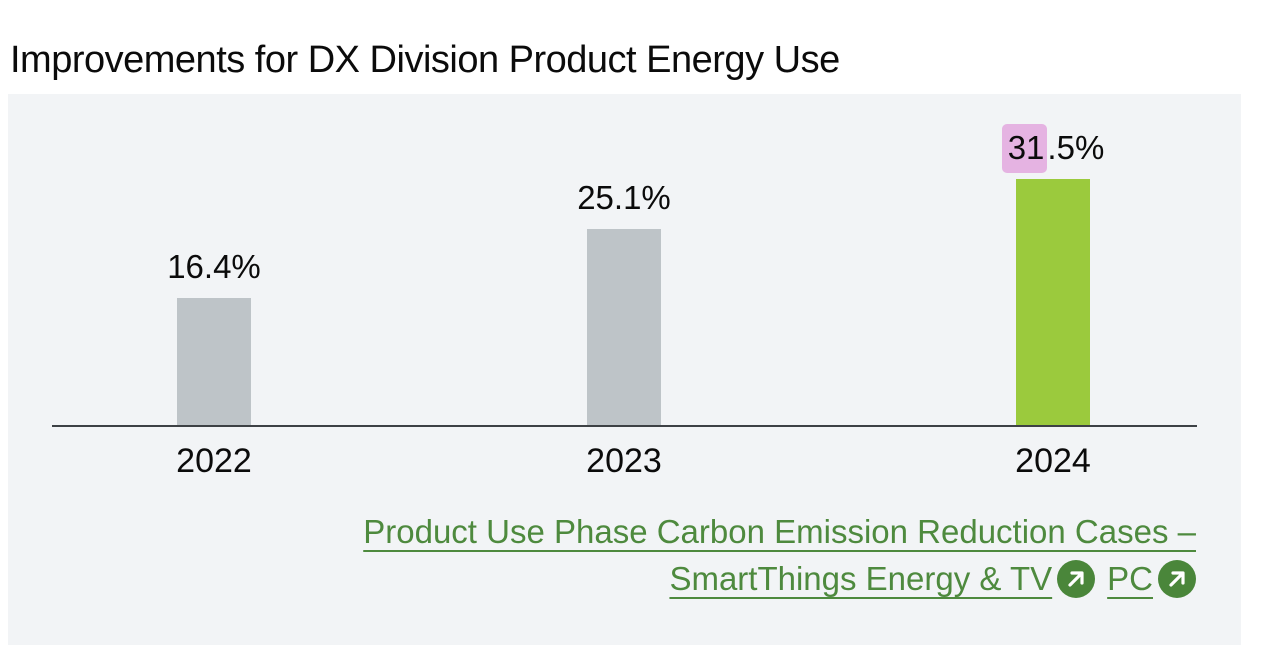 The image size is (1266, 665). Describe the element at coordinates (1076, 147) in the screenshot. I see `bar-value-label-rest: .5%` at that location.